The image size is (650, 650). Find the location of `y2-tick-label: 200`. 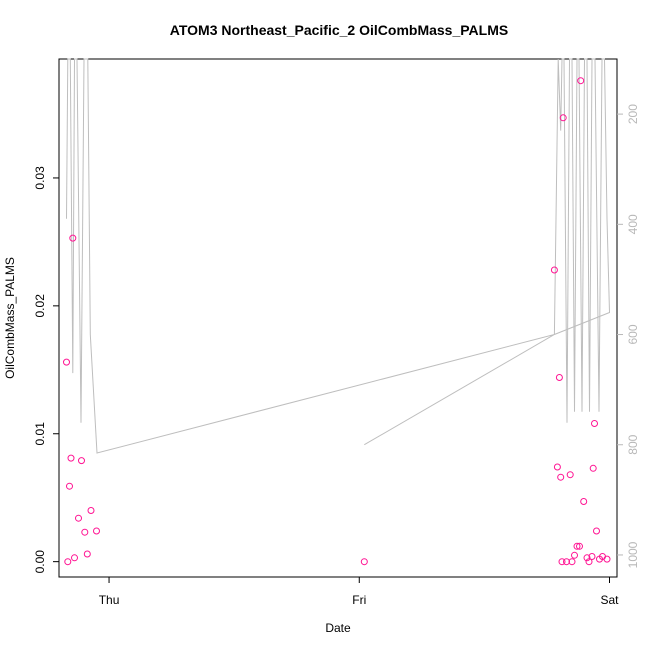

y2-tick-label: 200 is located at coordinates (633, 114).